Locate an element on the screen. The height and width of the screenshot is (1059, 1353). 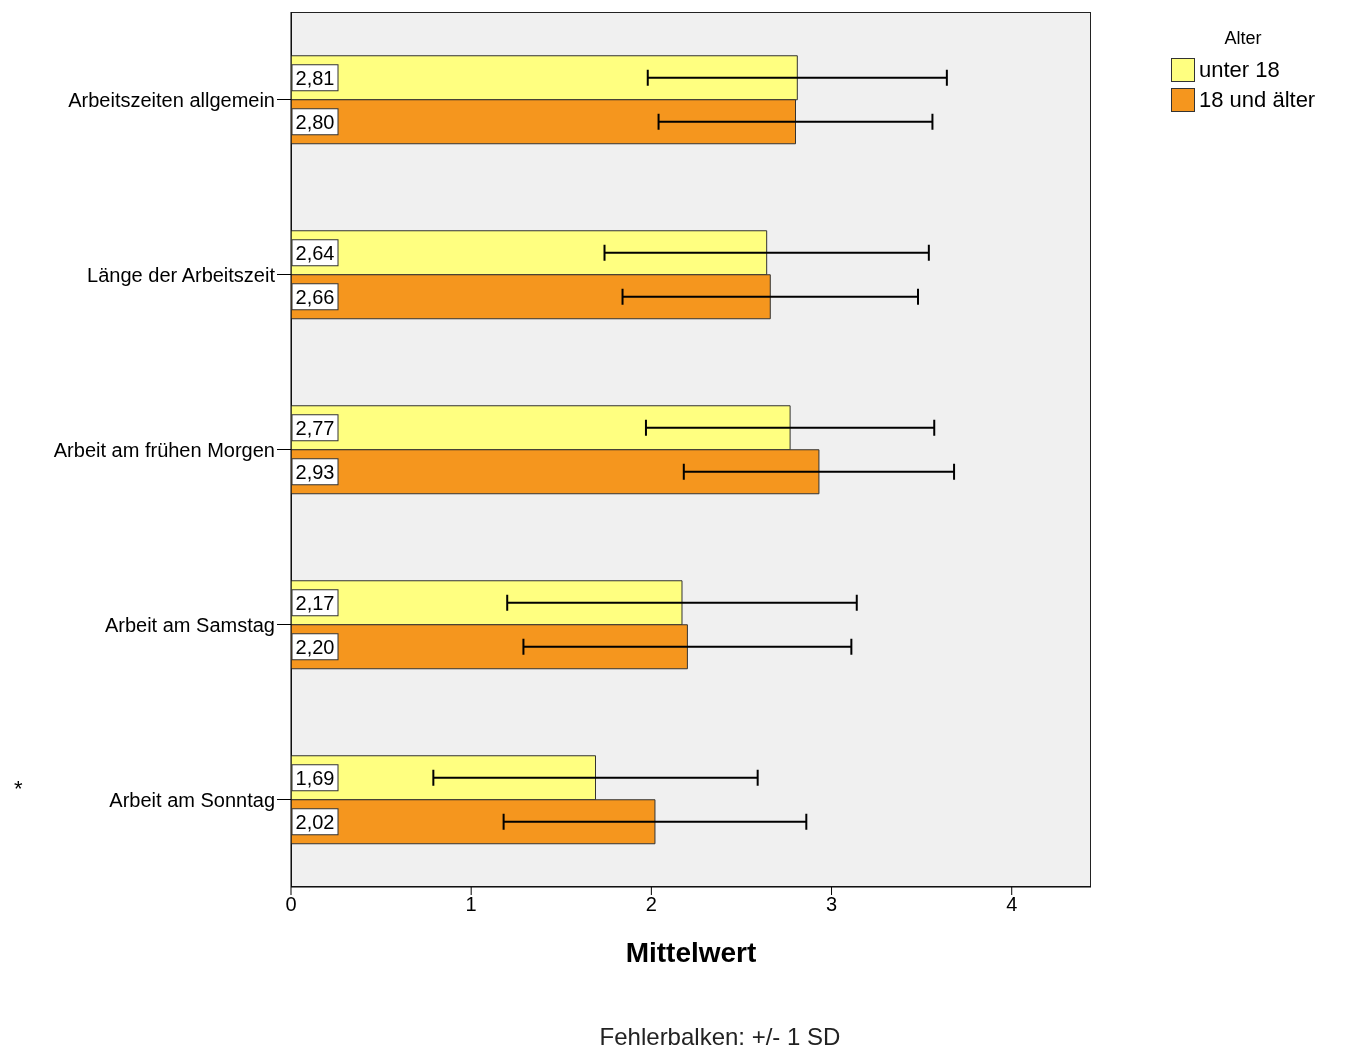
y-tick-label: Arbeit am Samstag is located at coordinates (189, 624).